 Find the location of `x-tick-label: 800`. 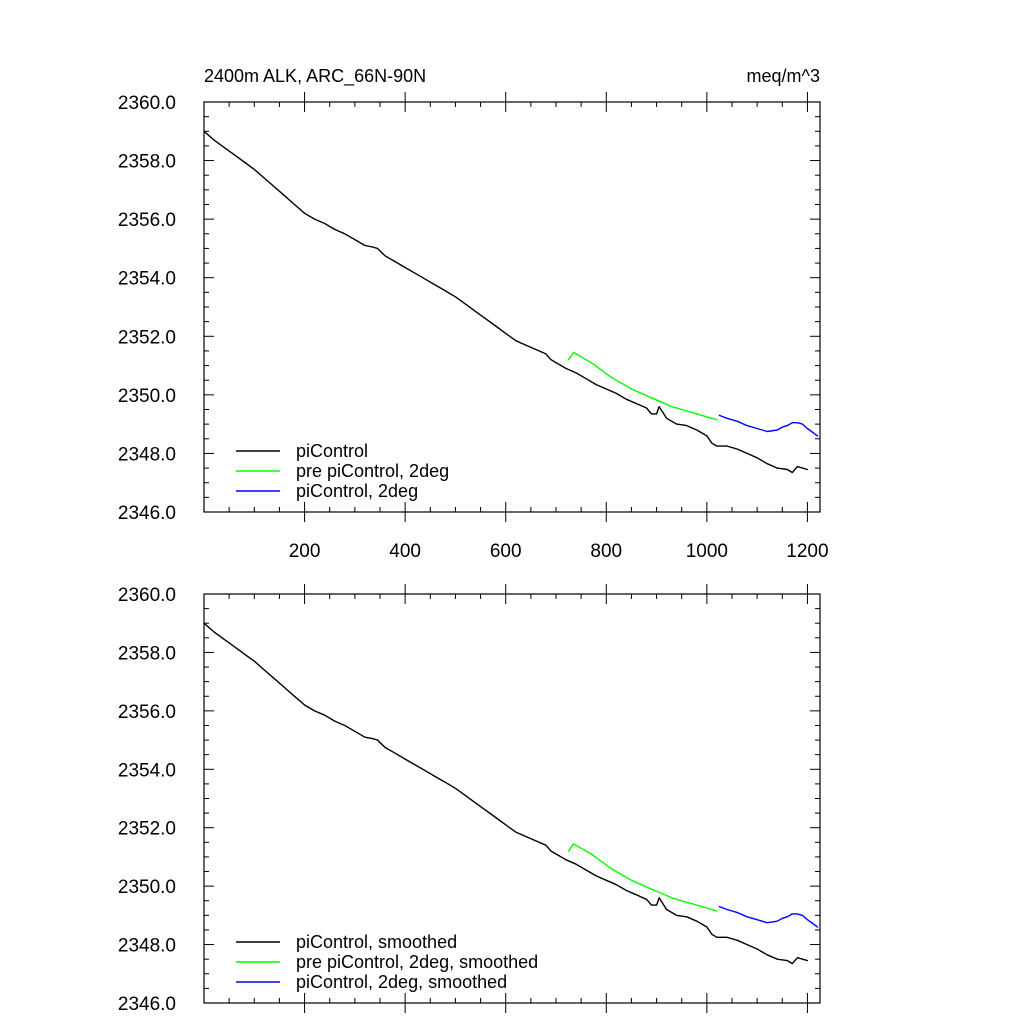

x-tick-label: 800 is located at coordinates (606, 551).